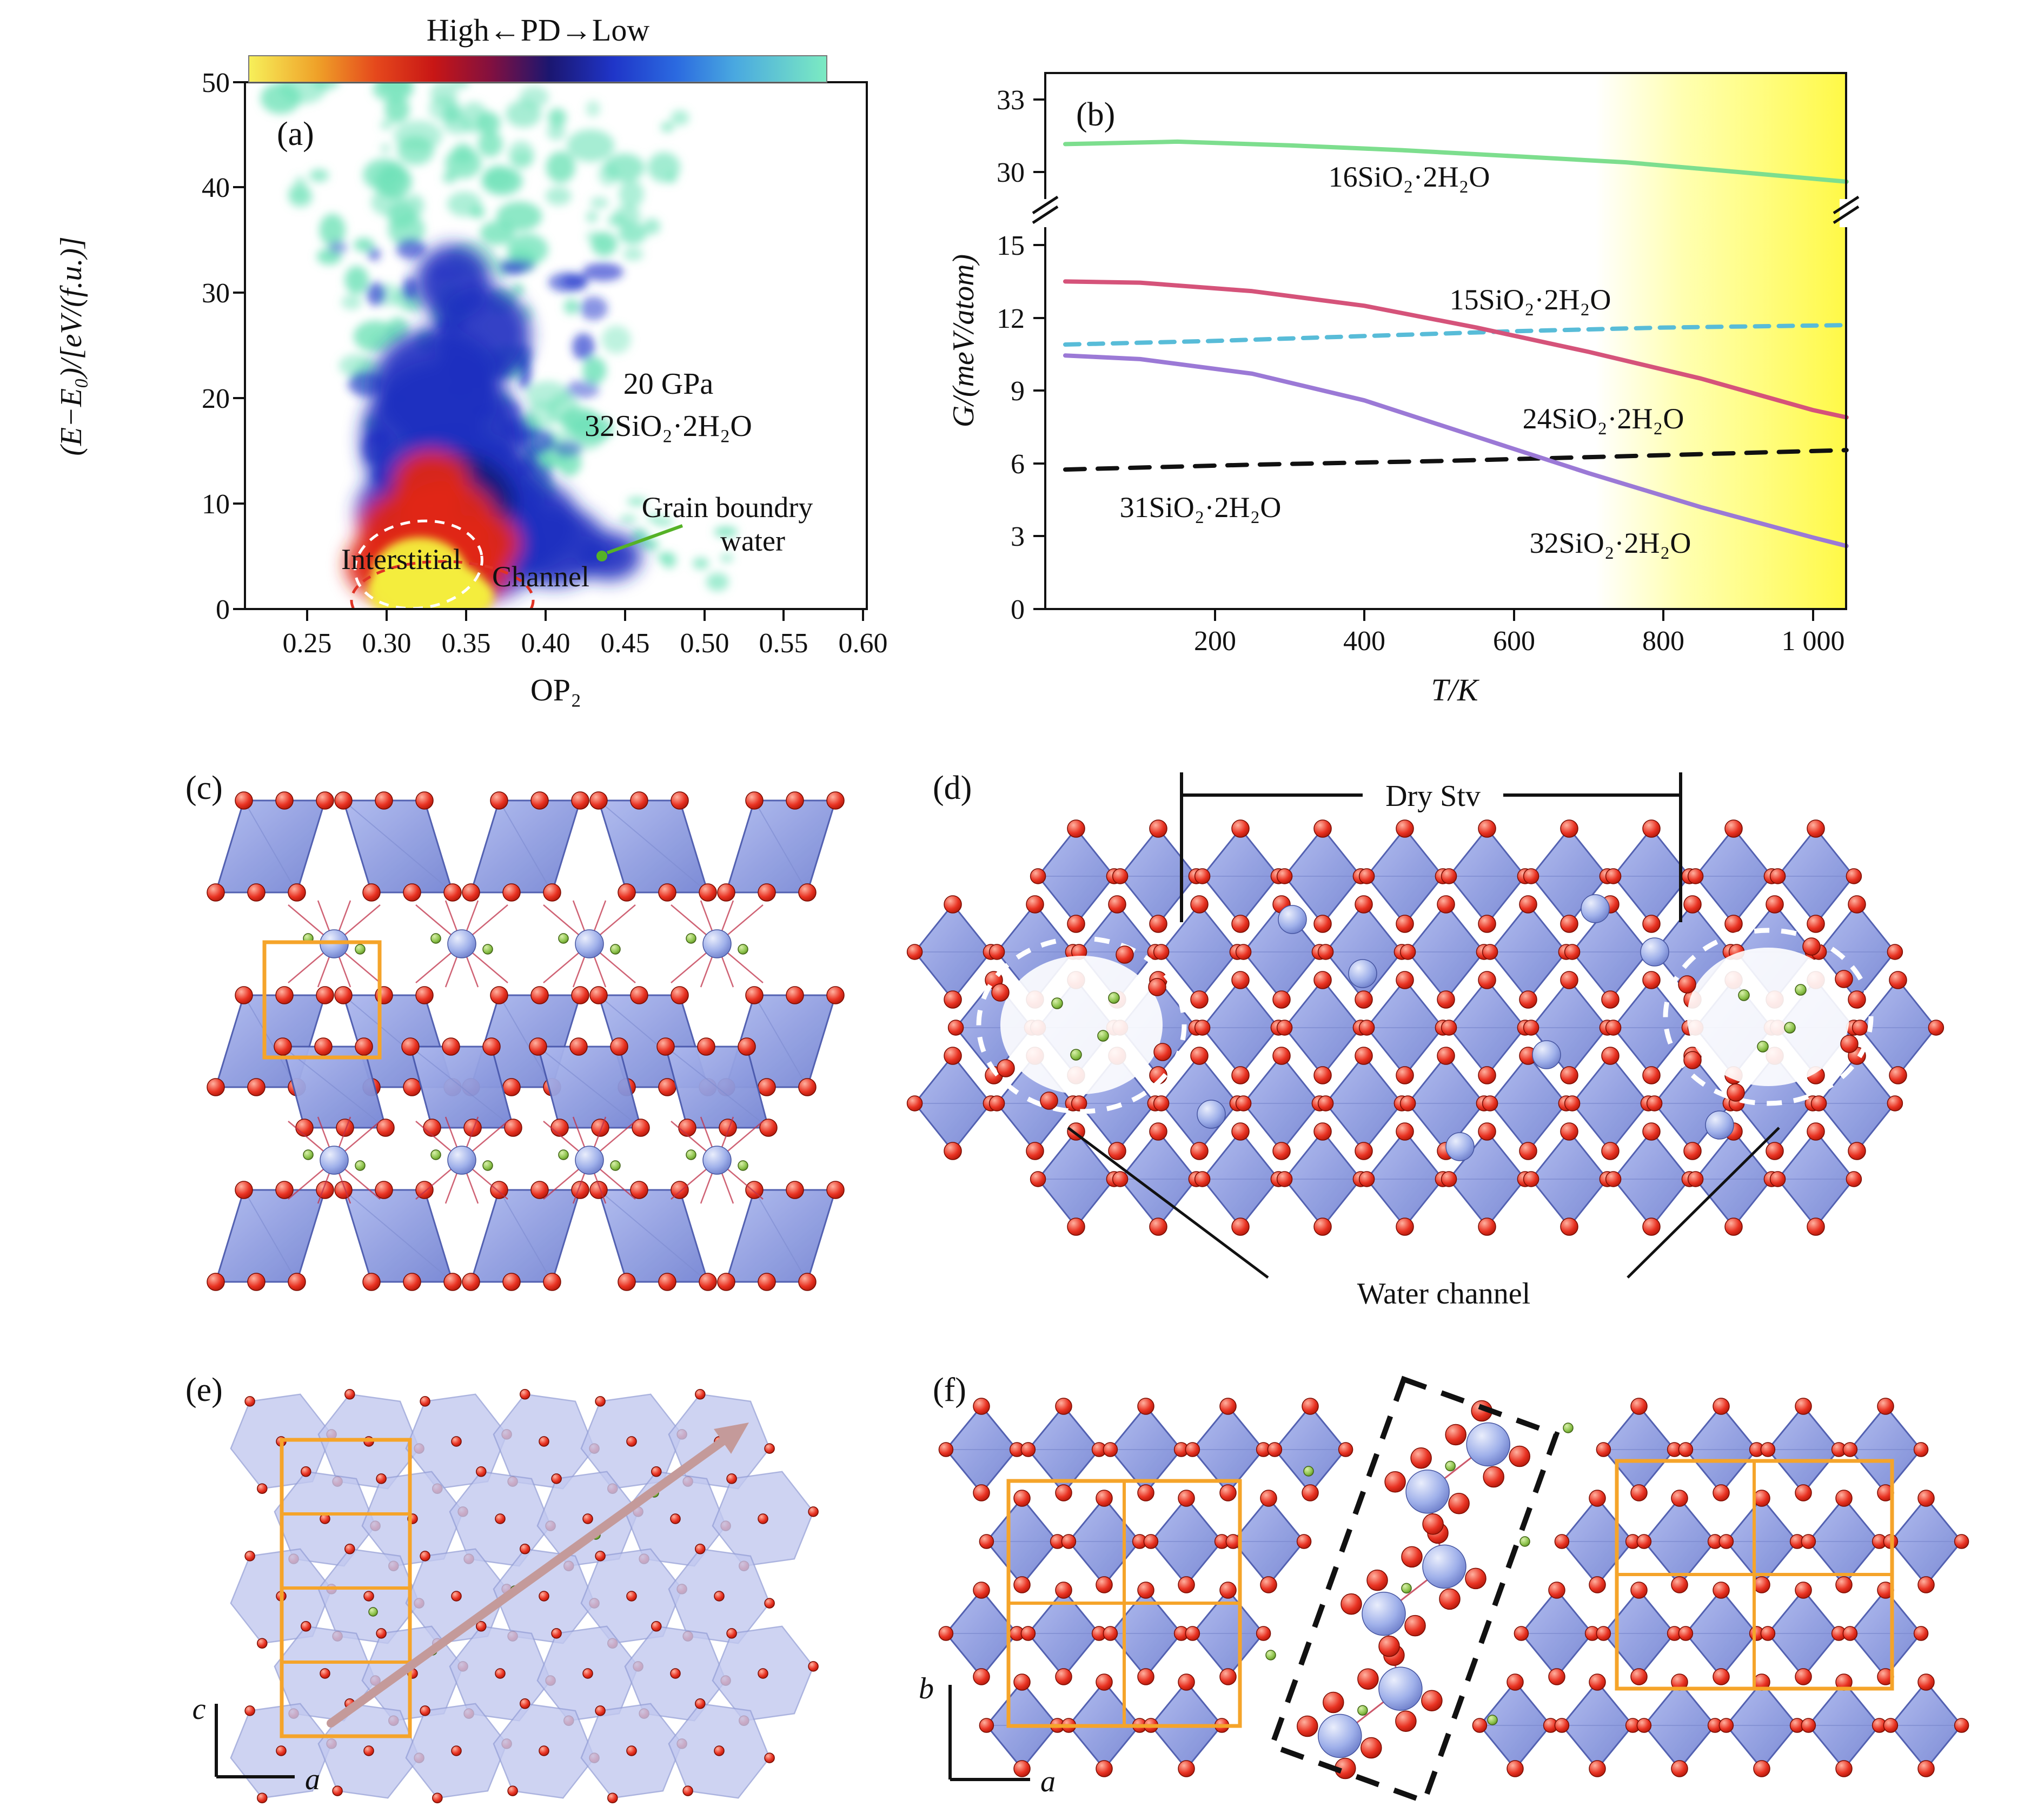  Describe the element at coordinates (216, 188) in the screenshot. I see `a-ytick-40: 40` at that location.